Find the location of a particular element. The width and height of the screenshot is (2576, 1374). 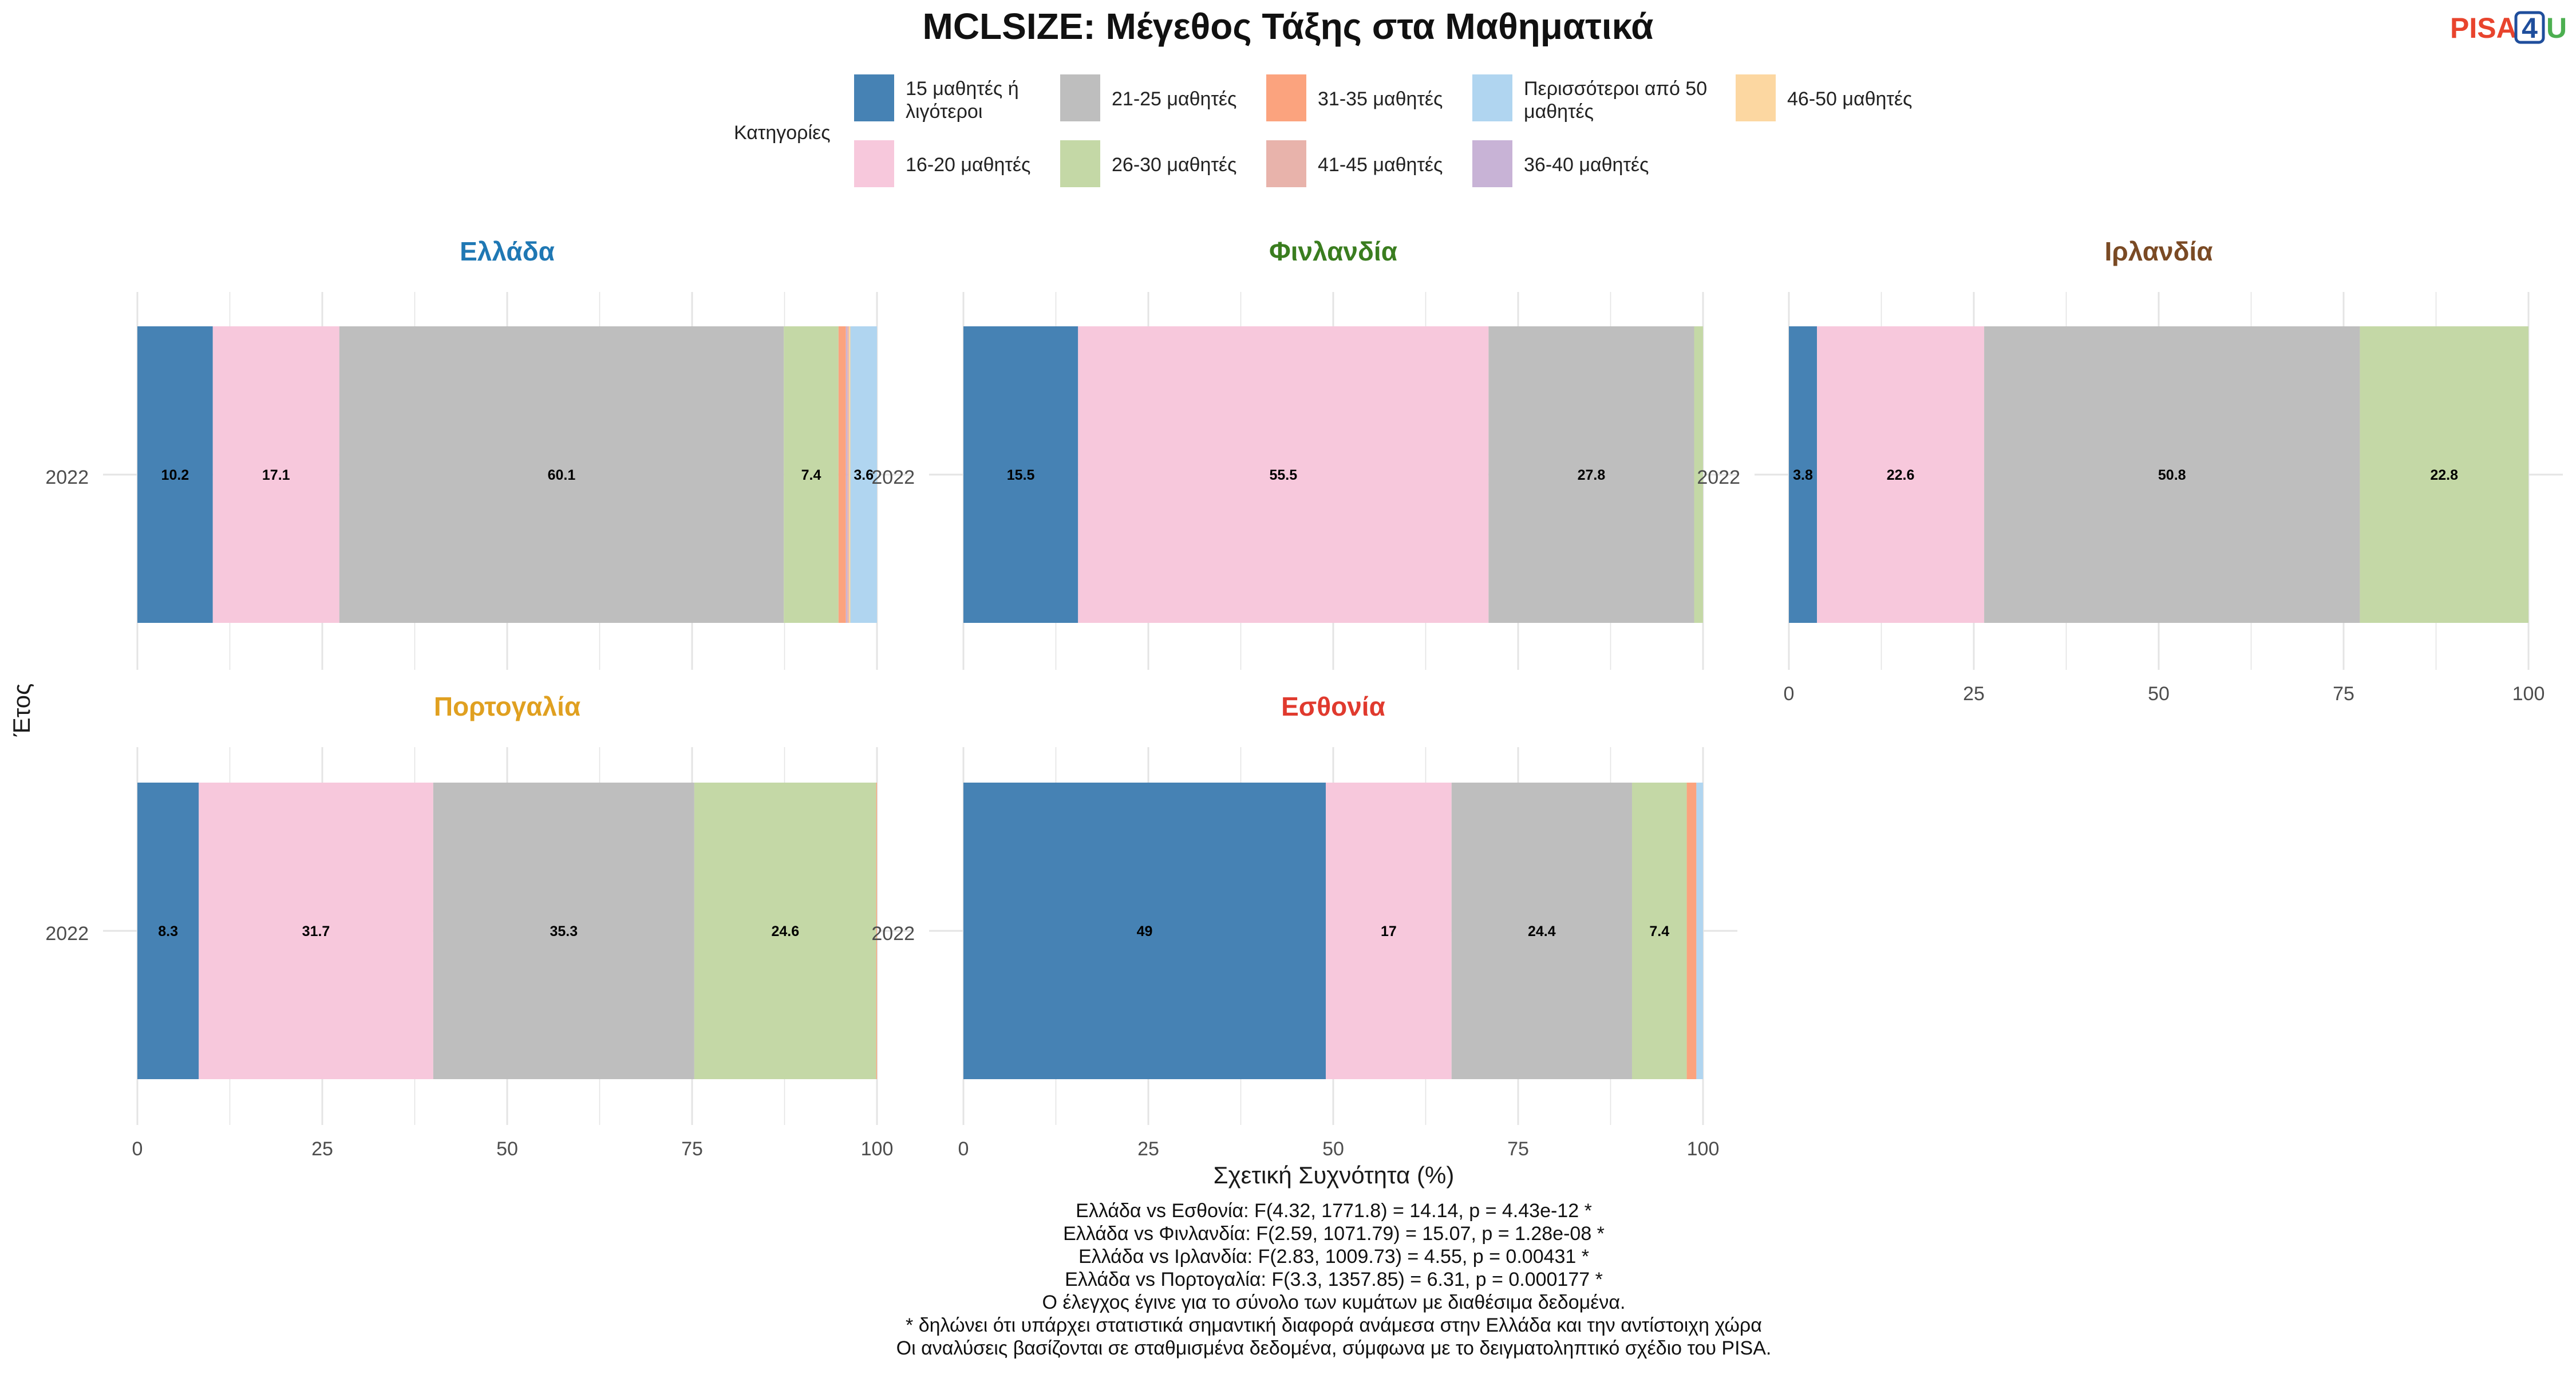

legend-item-46-50-μαθητές: 46-50 μαθητές is located at coordinates (1824, 97).